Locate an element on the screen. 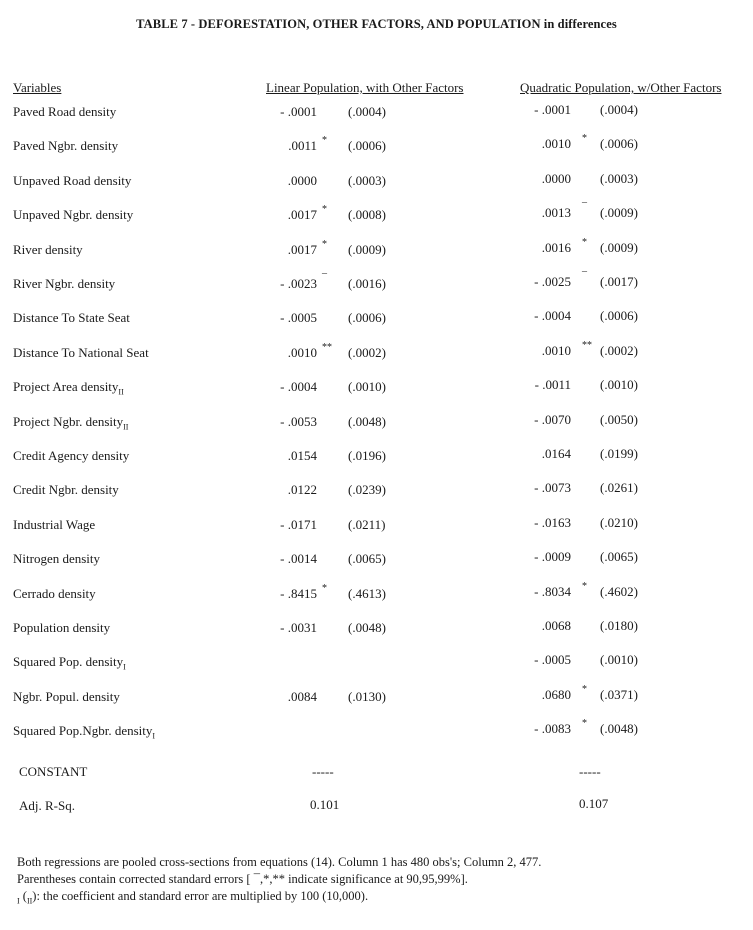  col1-coefficient: - .0171 is located at coordinates (298, 524).